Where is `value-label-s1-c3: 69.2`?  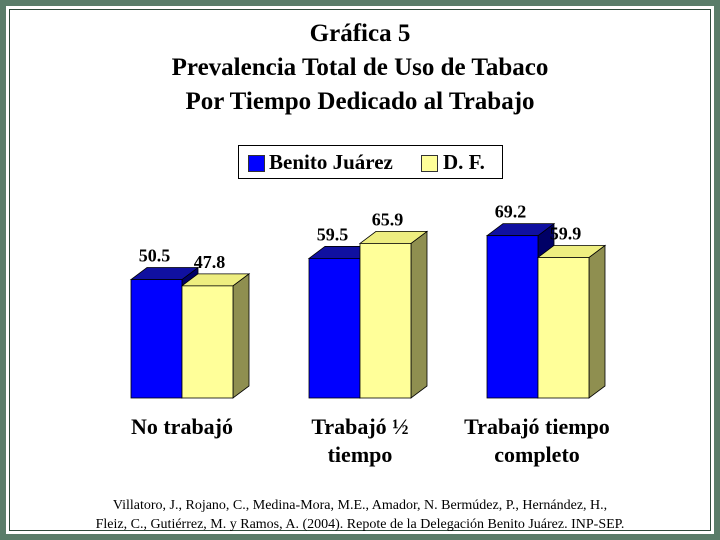
value-label-s1-c3: 69.2 is located at coordinates (511, 212).